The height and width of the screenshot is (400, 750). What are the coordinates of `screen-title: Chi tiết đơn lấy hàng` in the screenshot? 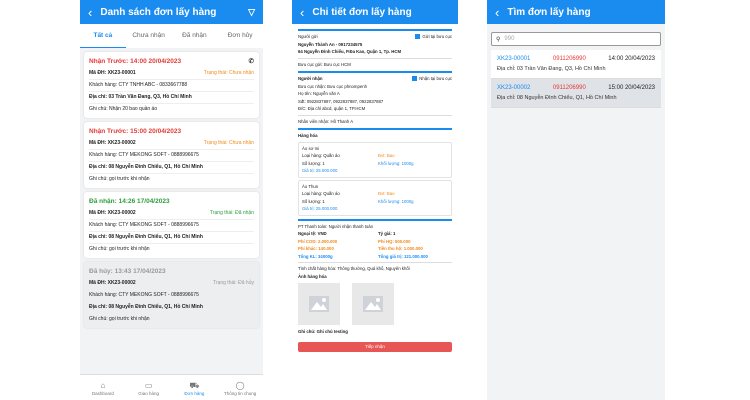 It's located at (362, 12).